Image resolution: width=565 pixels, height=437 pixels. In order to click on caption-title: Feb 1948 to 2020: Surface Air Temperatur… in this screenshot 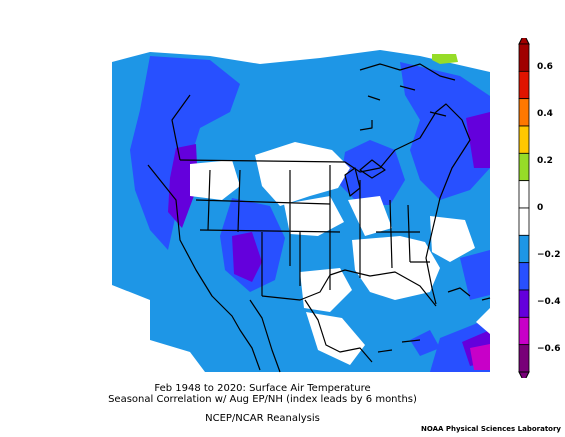, I will do `click(262, 388)`.